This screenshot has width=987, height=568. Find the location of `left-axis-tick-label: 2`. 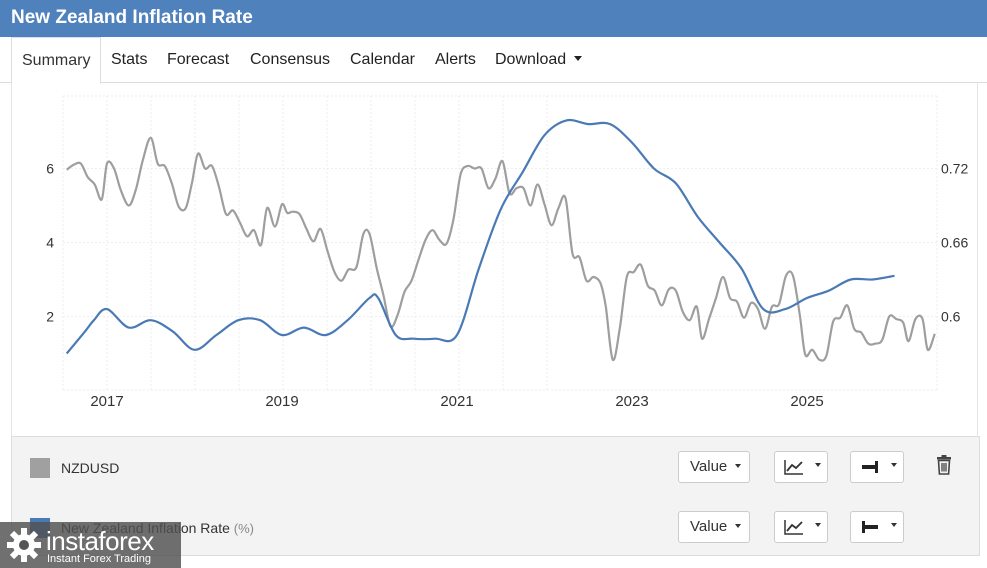

left-axis-tick-label: 2 is located at coordinates (50, 317).